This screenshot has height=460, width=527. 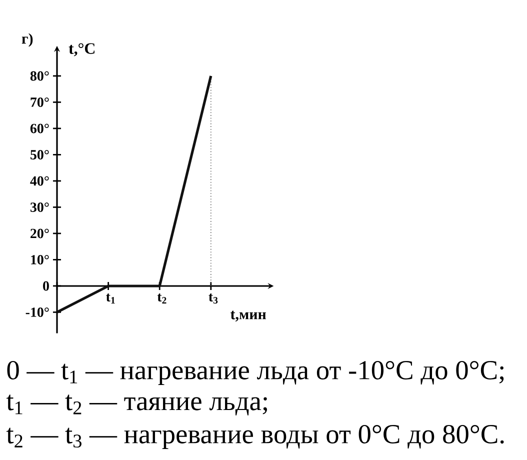 What do you see at coordinates (248, 316) in the screenshot?
I see `x-axis-title: t,мин` at bounding box center [248, 316].